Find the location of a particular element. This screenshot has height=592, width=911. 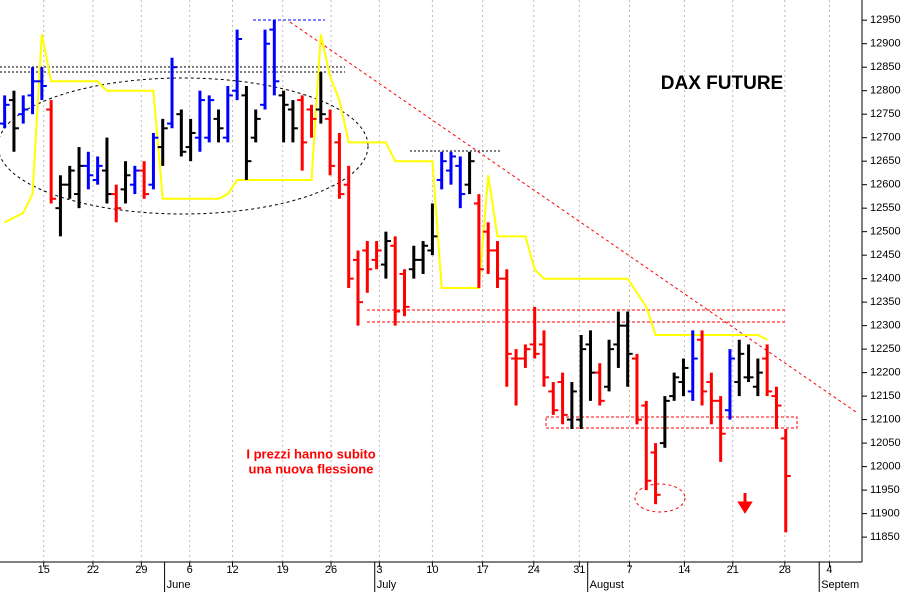

y-tick-label: 12050 is located at coordinates (885, 443).